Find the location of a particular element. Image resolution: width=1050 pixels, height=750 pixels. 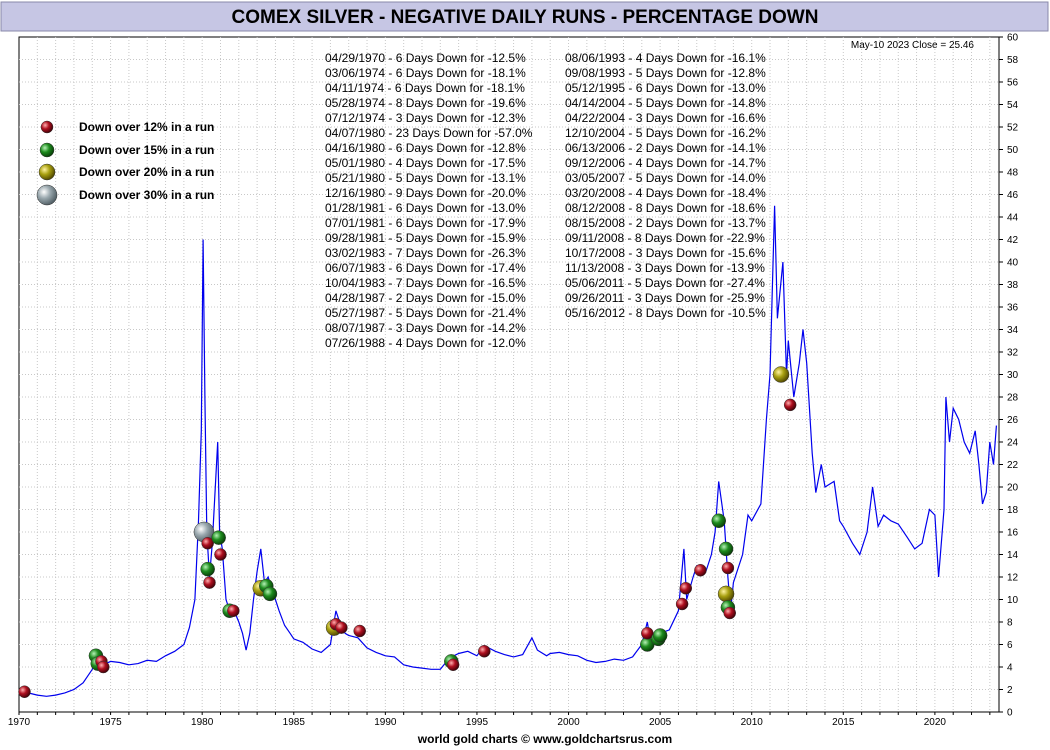

y-tick-label: 54 is located at coordinates (1013, 105).